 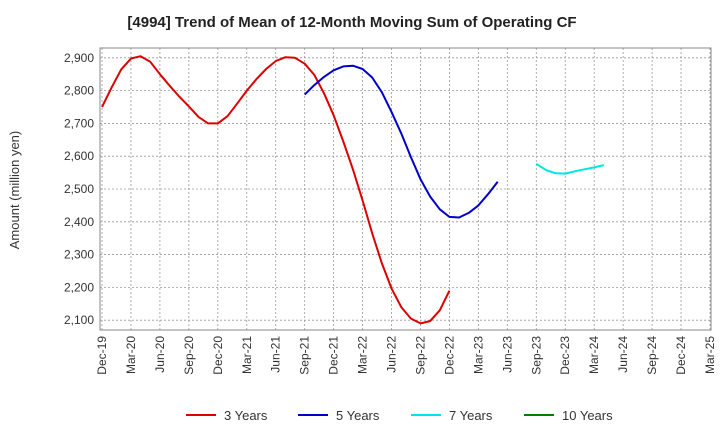 What do you see at coordinates (565, 355) in the screenshot?
I see `x-tick-label: Dec-23` at bounding box center [565, 355].